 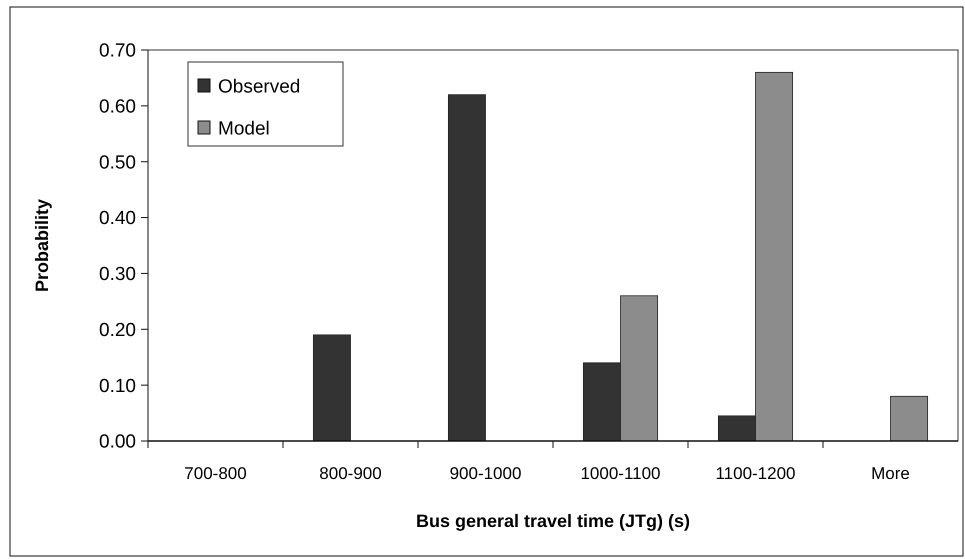 What do you see at coordinates (350, 473) in the screenshot?
I see `x-tick-label: 800-900` at bounding box center [350, 473].